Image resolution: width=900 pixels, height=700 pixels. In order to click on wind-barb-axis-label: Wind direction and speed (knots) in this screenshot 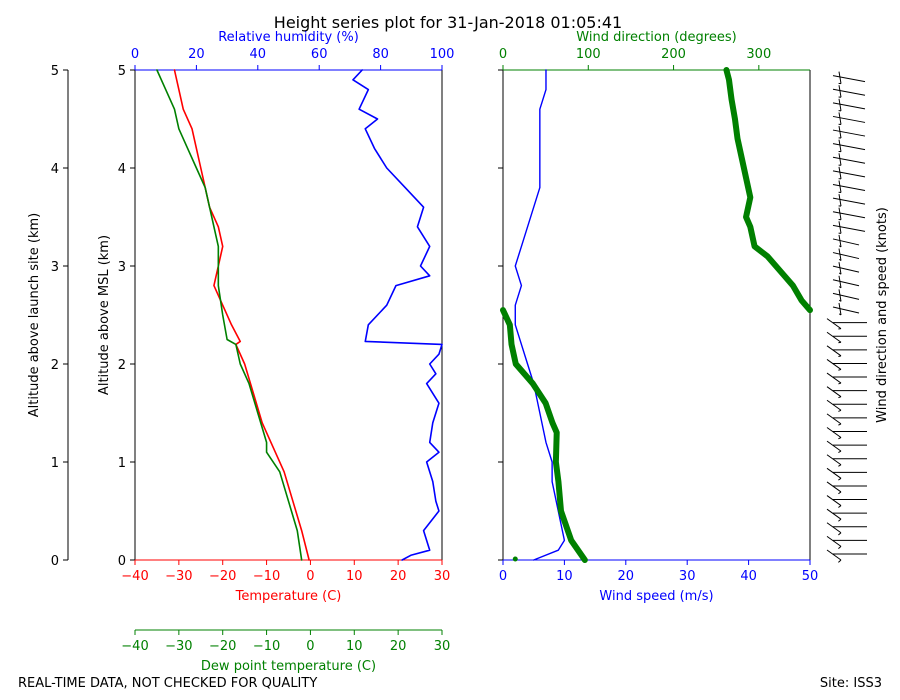, I will do `click(882, 315)`.